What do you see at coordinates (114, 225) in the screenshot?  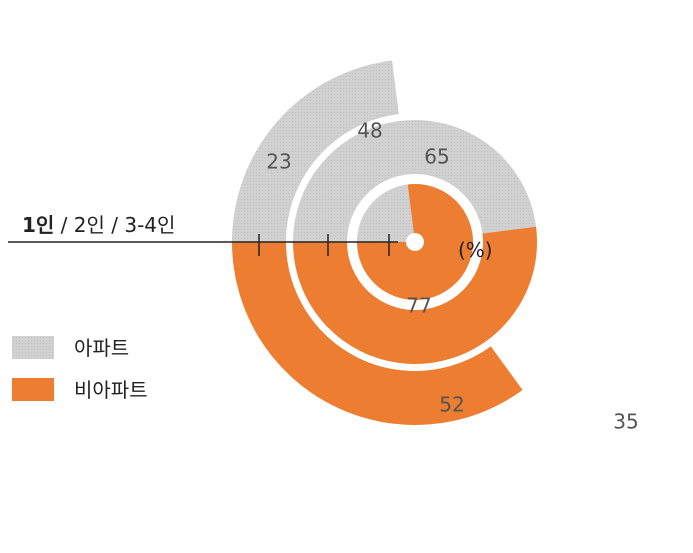 I see `category-label-rest: / 2인 / 3-4인` at bounding box center [114, 225].